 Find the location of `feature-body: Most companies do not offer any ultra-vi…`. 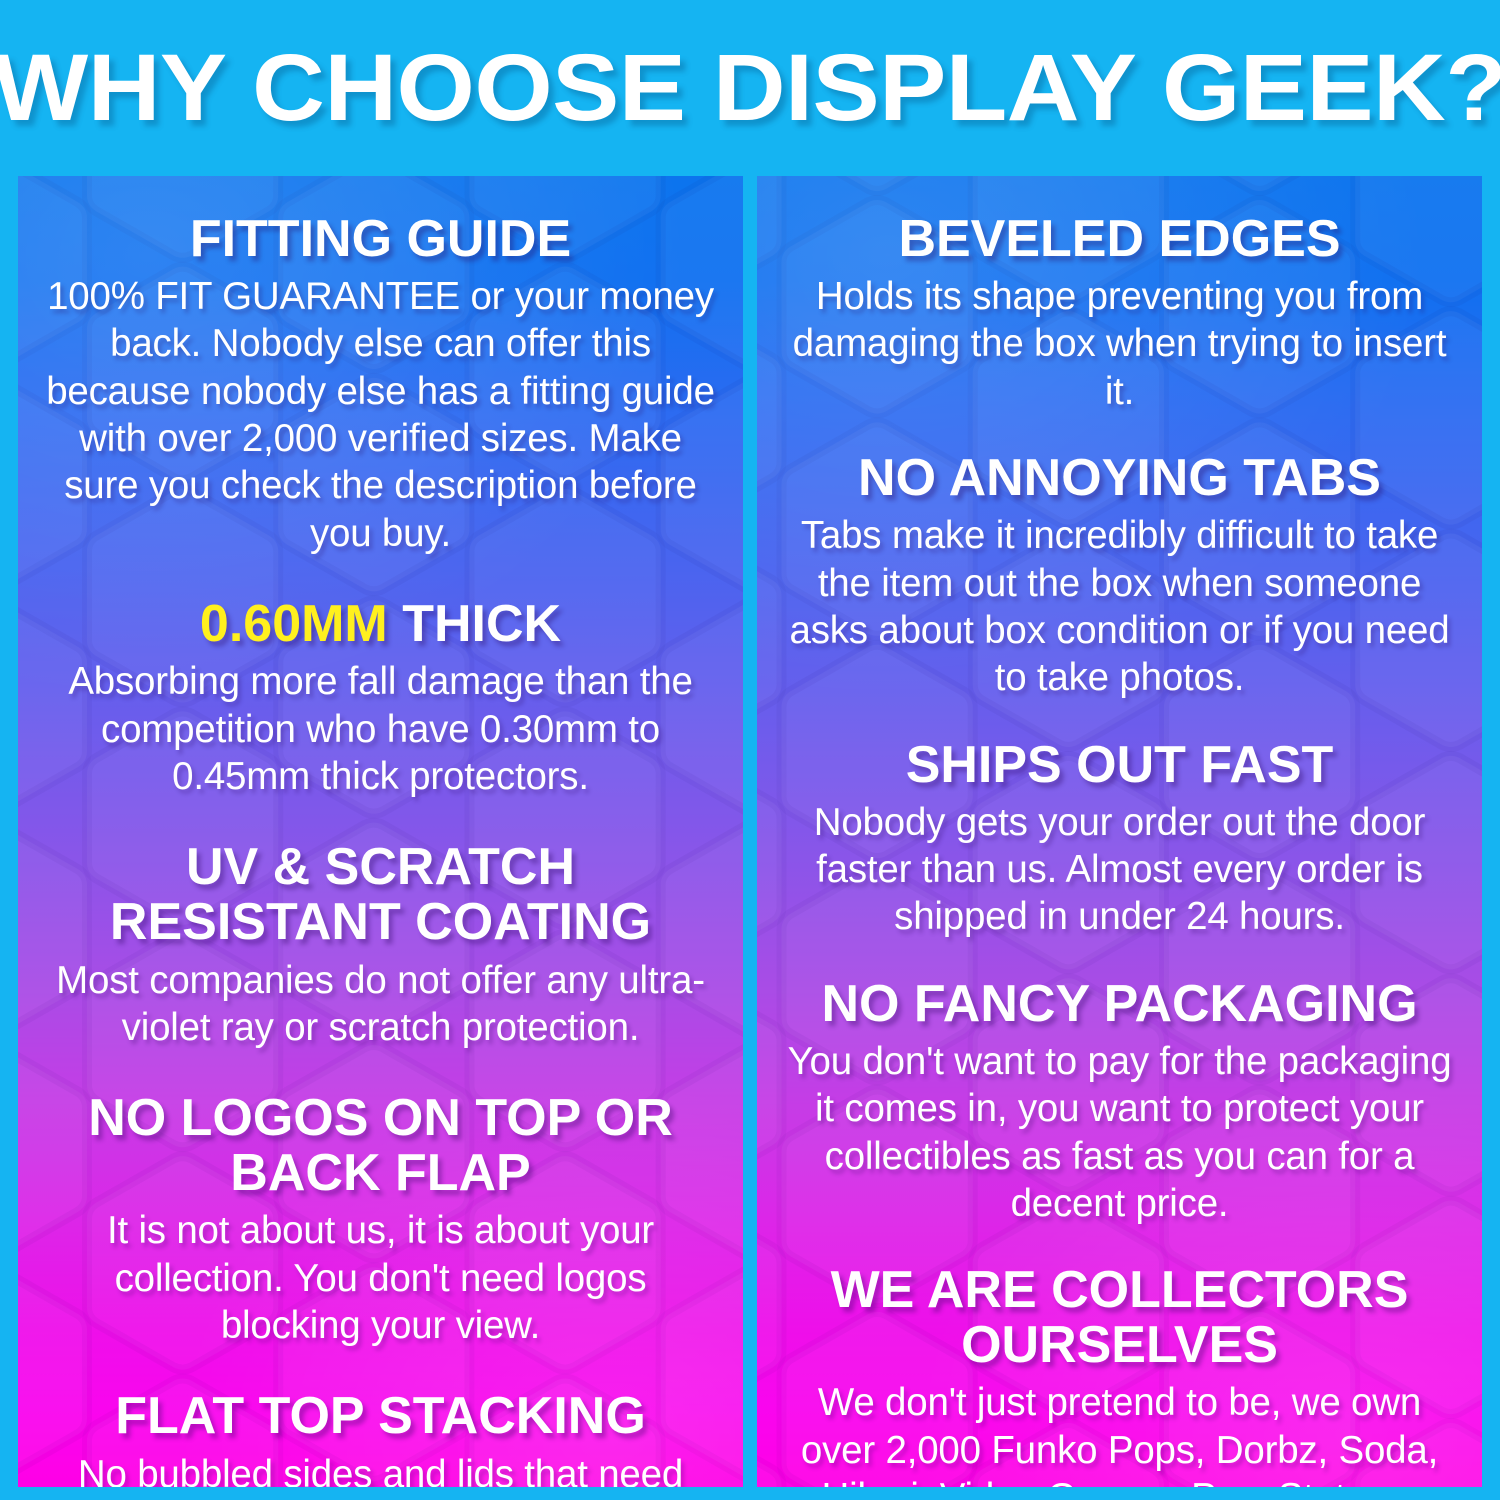

feature-body: Most companies do not offer any ultra-vi… is located at coordinates (380, 1003).